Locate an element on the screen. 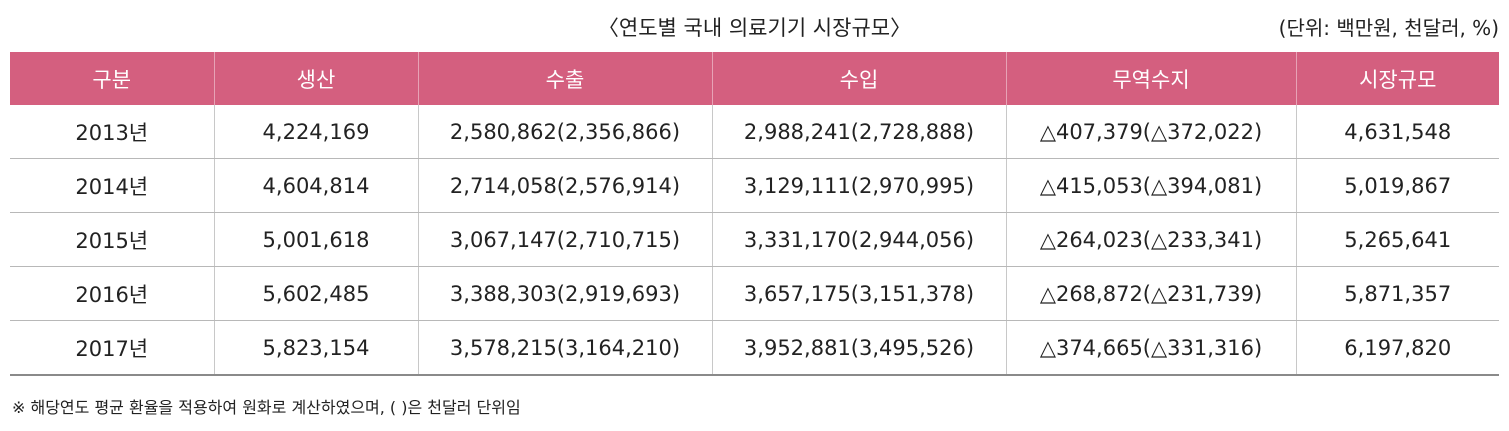 This screenshot has height=431, width=1509. cell-import: 3,129,111(2,970,995) is located at coordinates (858, 185).